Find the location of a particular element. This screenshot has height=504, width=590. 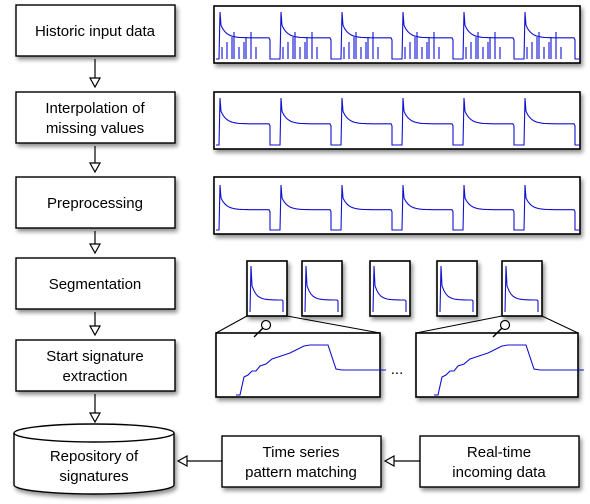

step-historic-input: Historic input data is located at coordinates (95, 30).